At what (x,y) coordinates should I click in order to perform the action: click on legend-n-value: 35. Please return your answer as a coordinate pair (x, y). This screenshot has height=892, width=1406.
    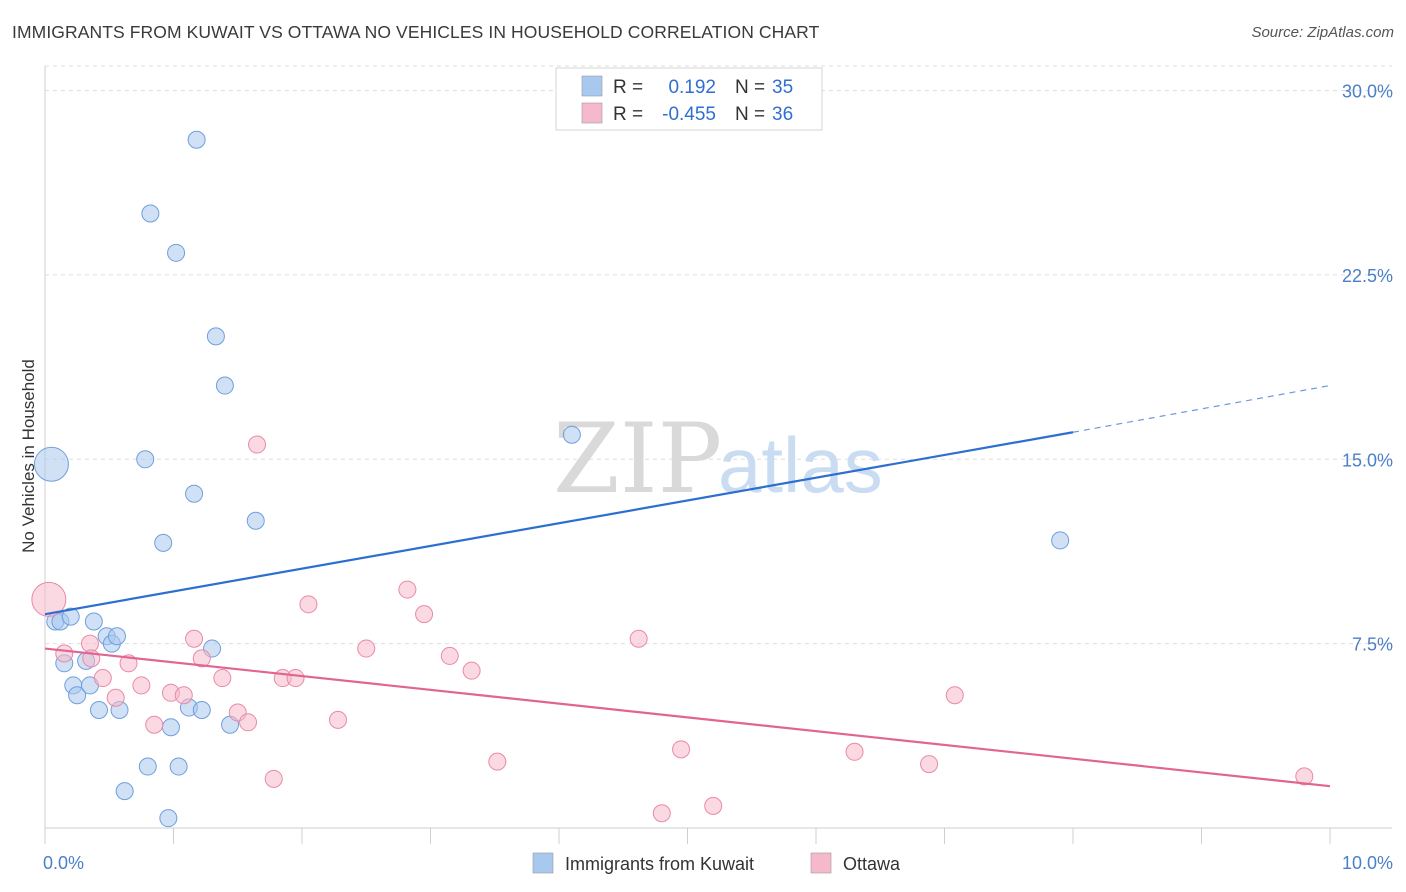
    Looking at the image, I should click on (782, 87).